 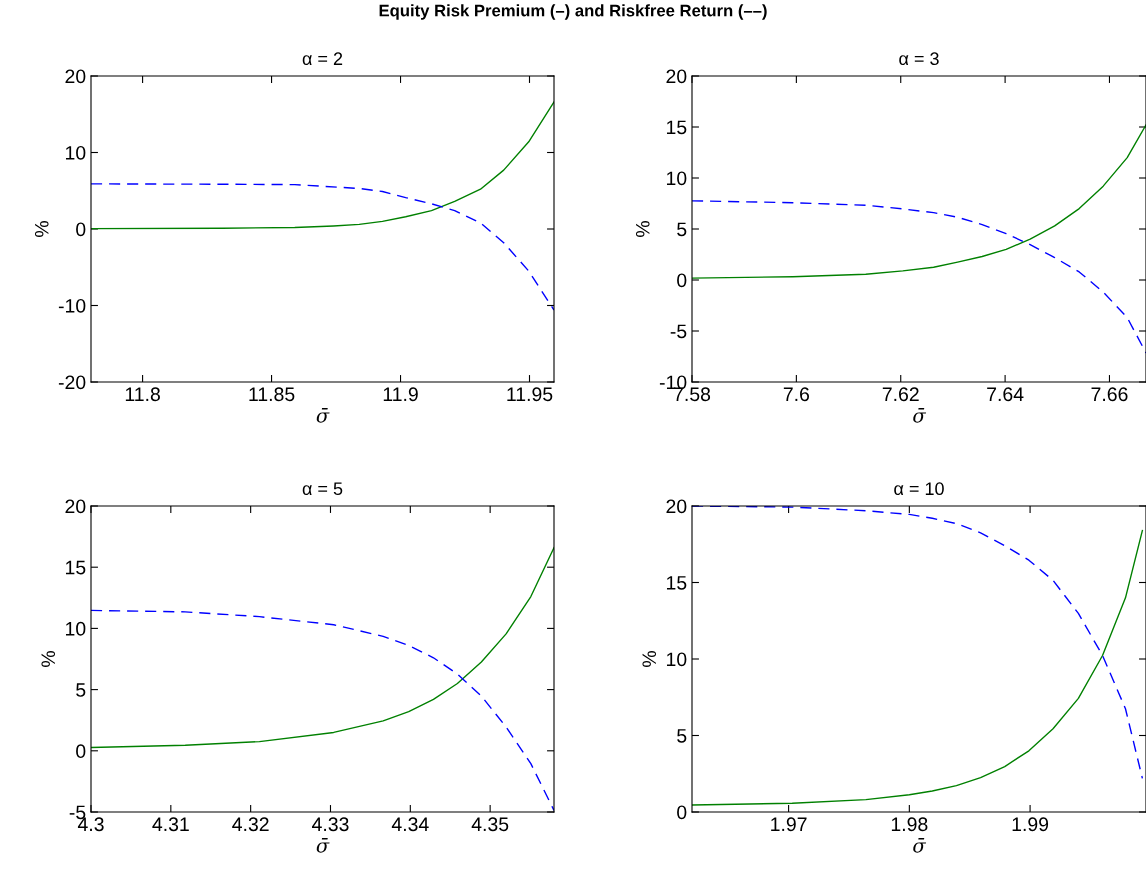 What do you see at coordinates (789, 824) in the screenshot?
I see `x-tick-label: 1.97` at bounding box center [789, 824].